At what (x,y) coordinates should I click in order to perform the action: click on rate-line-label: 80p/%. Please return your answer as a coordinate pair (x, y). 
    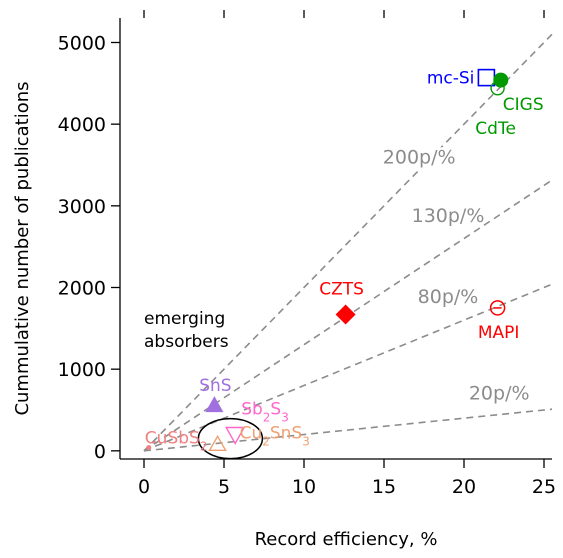
    Looking at the image, I should click on (448, 297).